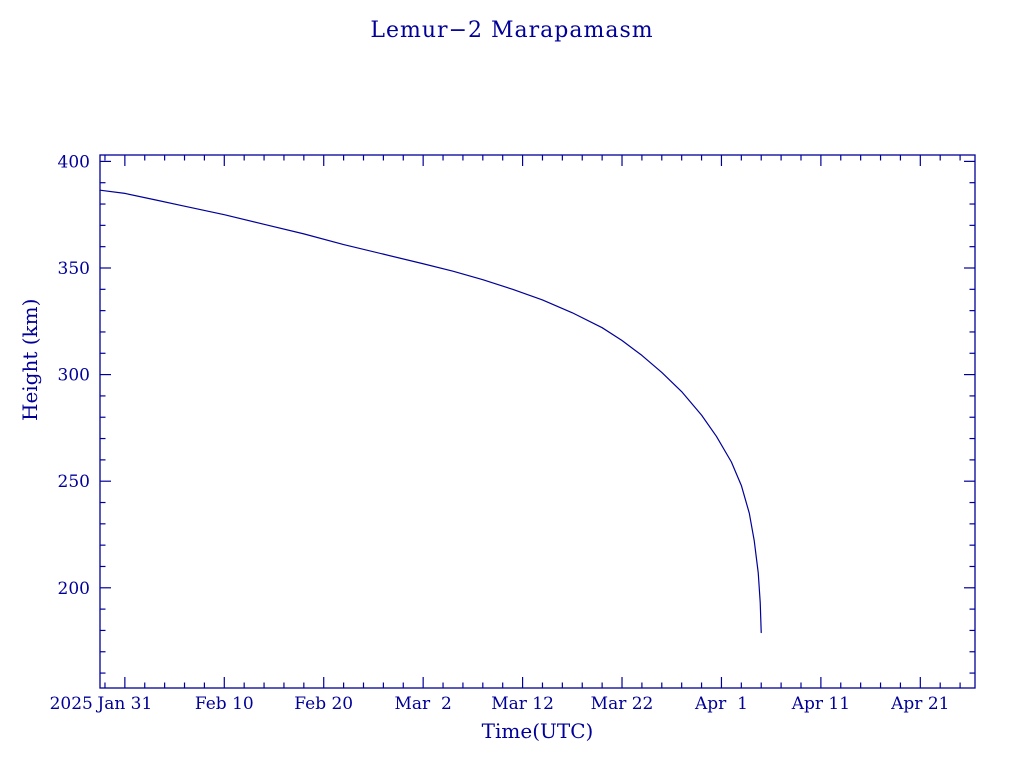  What do you see at coordinates (74, 269) in the screenshot?
I see `y-tick-label: 350` at bounding box center [74, 269].